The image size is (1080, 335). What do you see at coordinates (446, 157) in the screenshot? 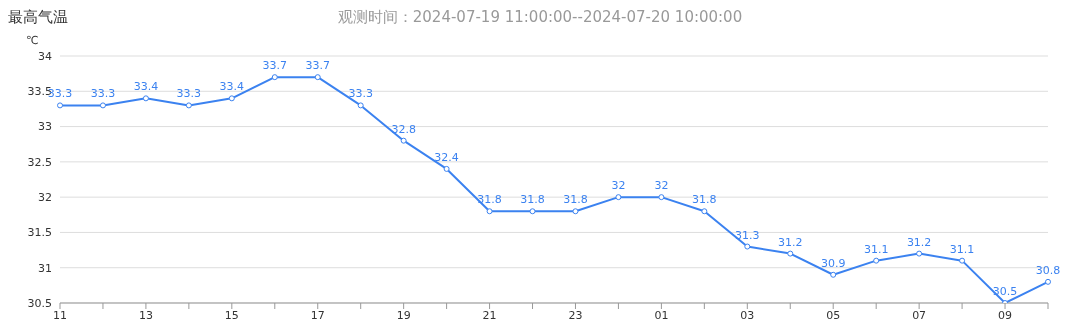
I see `data-label: 32.4` at bounding box center [446, 157].